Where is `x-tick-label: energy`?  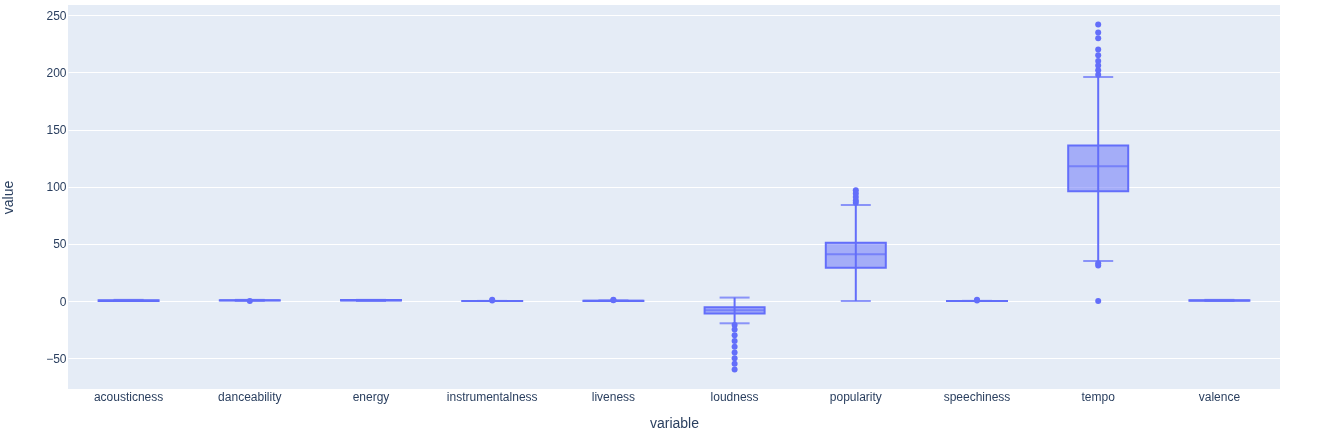
x-tick-label: energy is located at coordinates (371, 396).